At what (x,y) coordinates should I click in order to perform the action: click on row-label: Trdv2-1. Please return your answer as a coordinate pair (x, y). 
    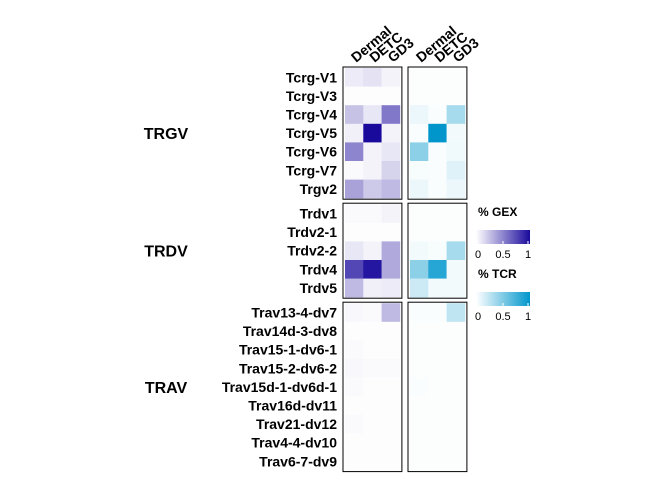
    Looking at the image, I should click on (312, 232).